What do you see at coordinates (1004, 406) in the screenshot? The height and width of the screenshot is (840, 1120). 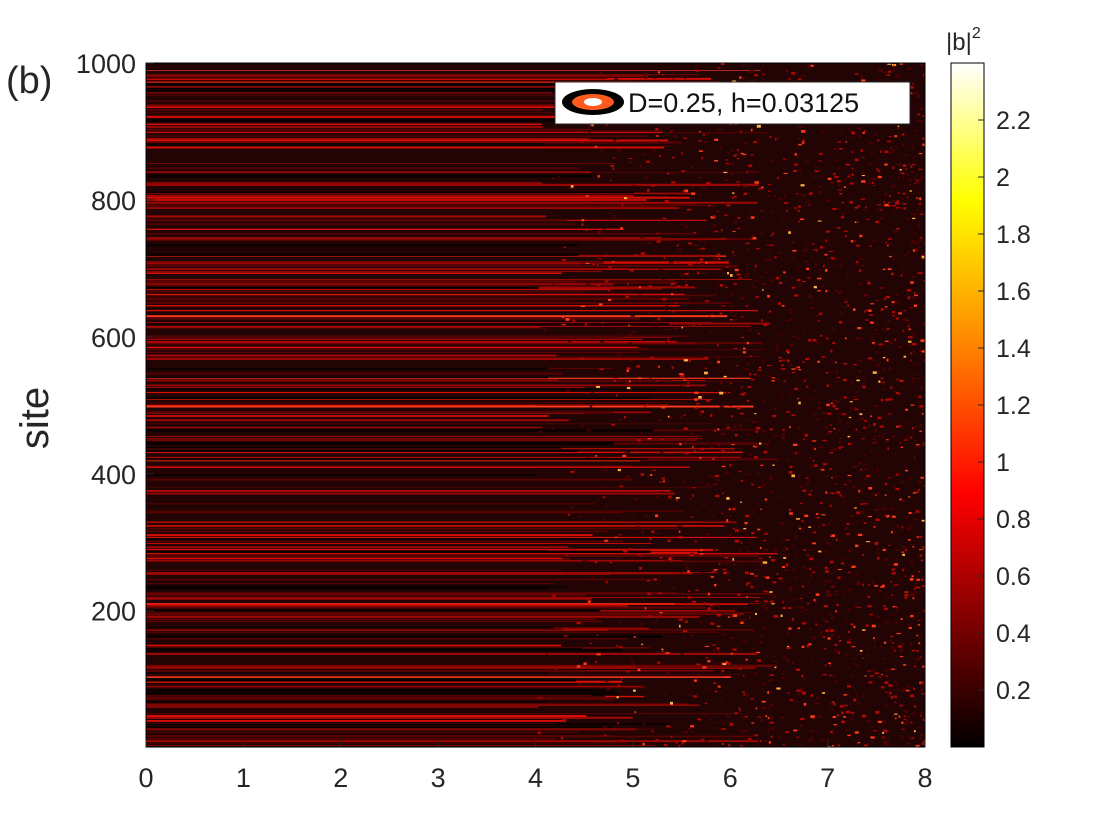 I see `colorbar-ticks: 0.20.40.60.811.21.41.61.822.2` at bounding box center [1004, 406].